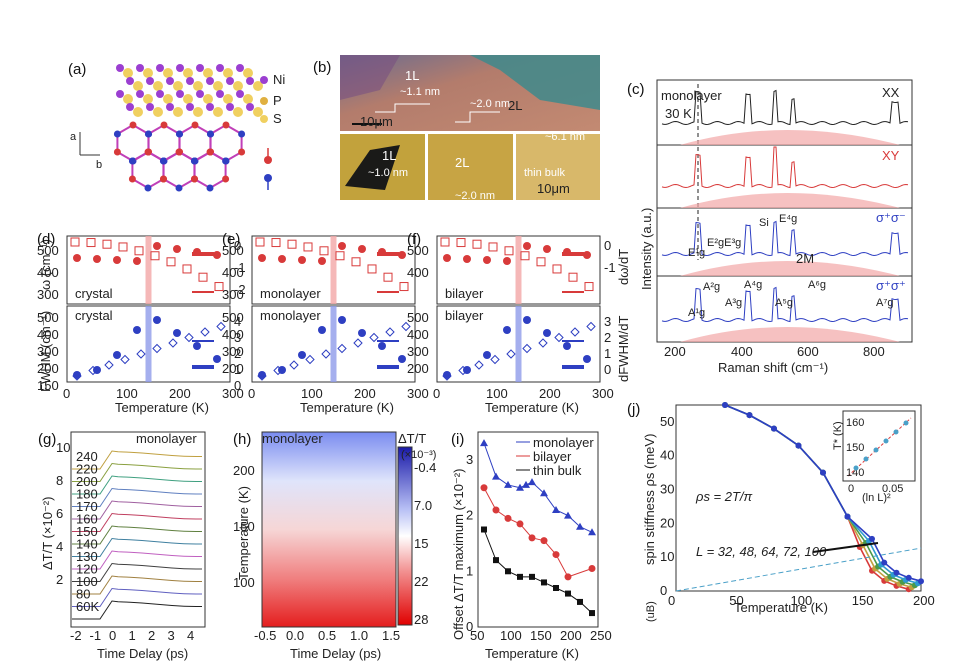 This screenshot has width=954, height=672. What do you see at coordinates (565, 137) in the screenshot?
I see `b-height-5: ~6.1 nm` at bounding box center [565, 137].